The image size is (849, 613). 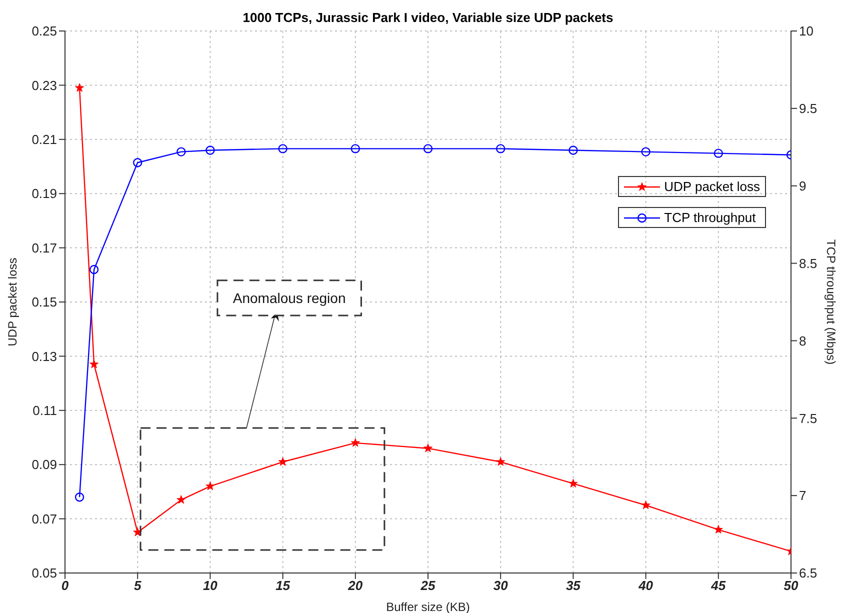 What do you see at coordinates (44, 140) in the screenshot?
I see `y-tick-label: 0.21` at bounding box center [44, 140].